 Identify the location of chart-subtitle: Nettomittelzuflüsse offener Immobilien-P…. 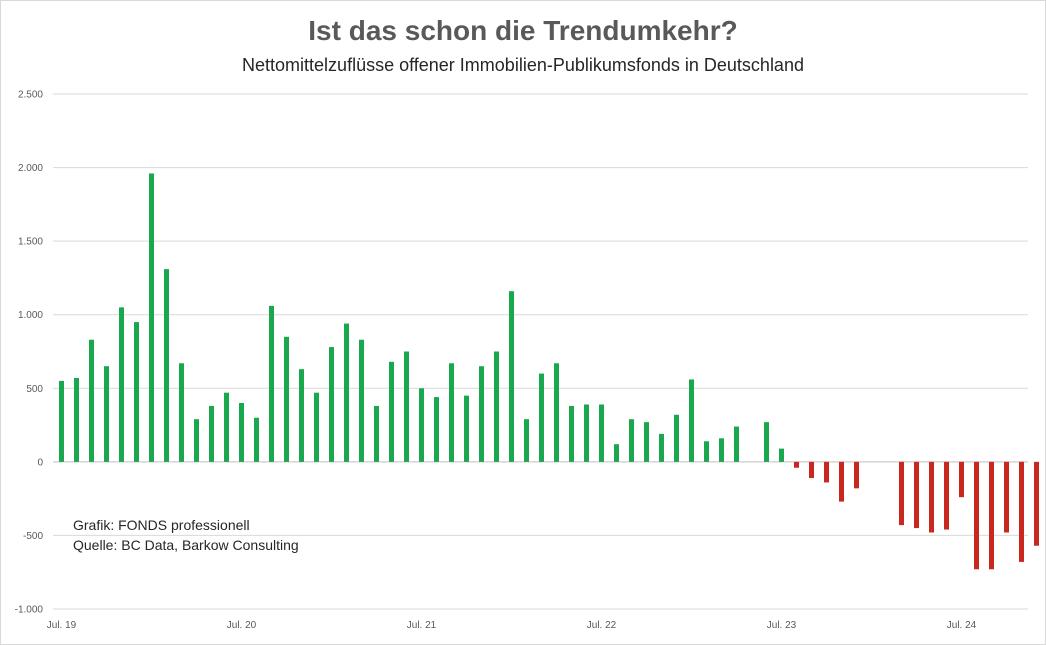
(523, 65).